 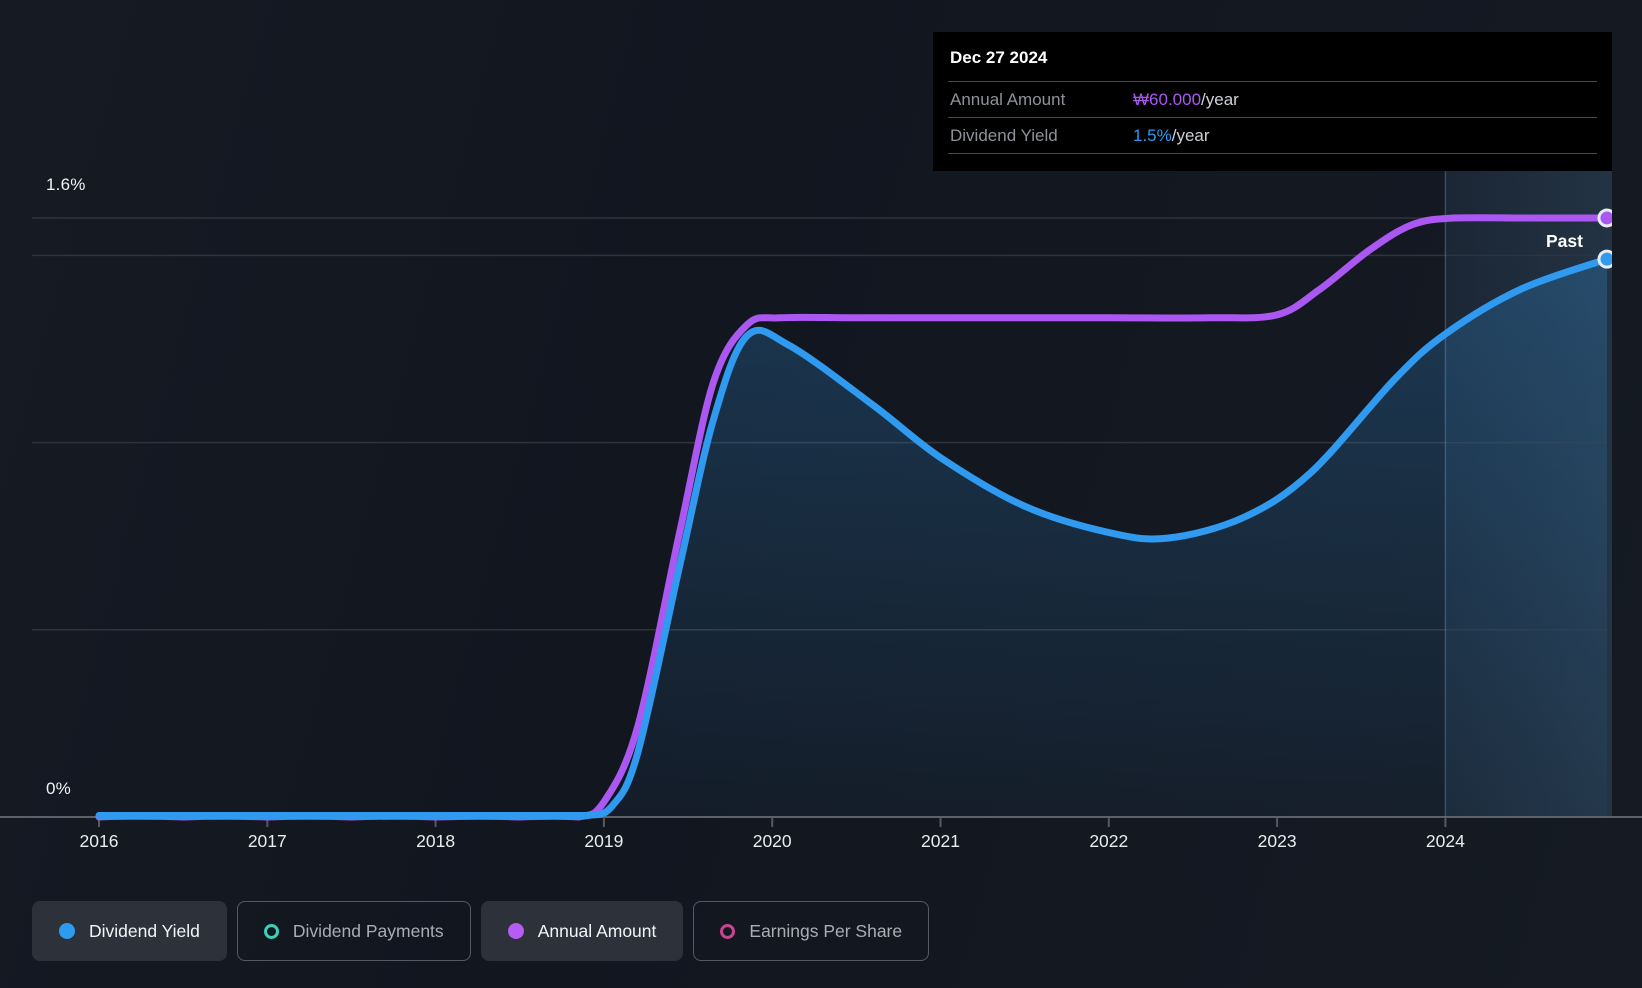 What do you see at coordinates (1277, 841) in the screenshot?
I see `x-axis-label: 2023` at bounding box center [1277, 841].